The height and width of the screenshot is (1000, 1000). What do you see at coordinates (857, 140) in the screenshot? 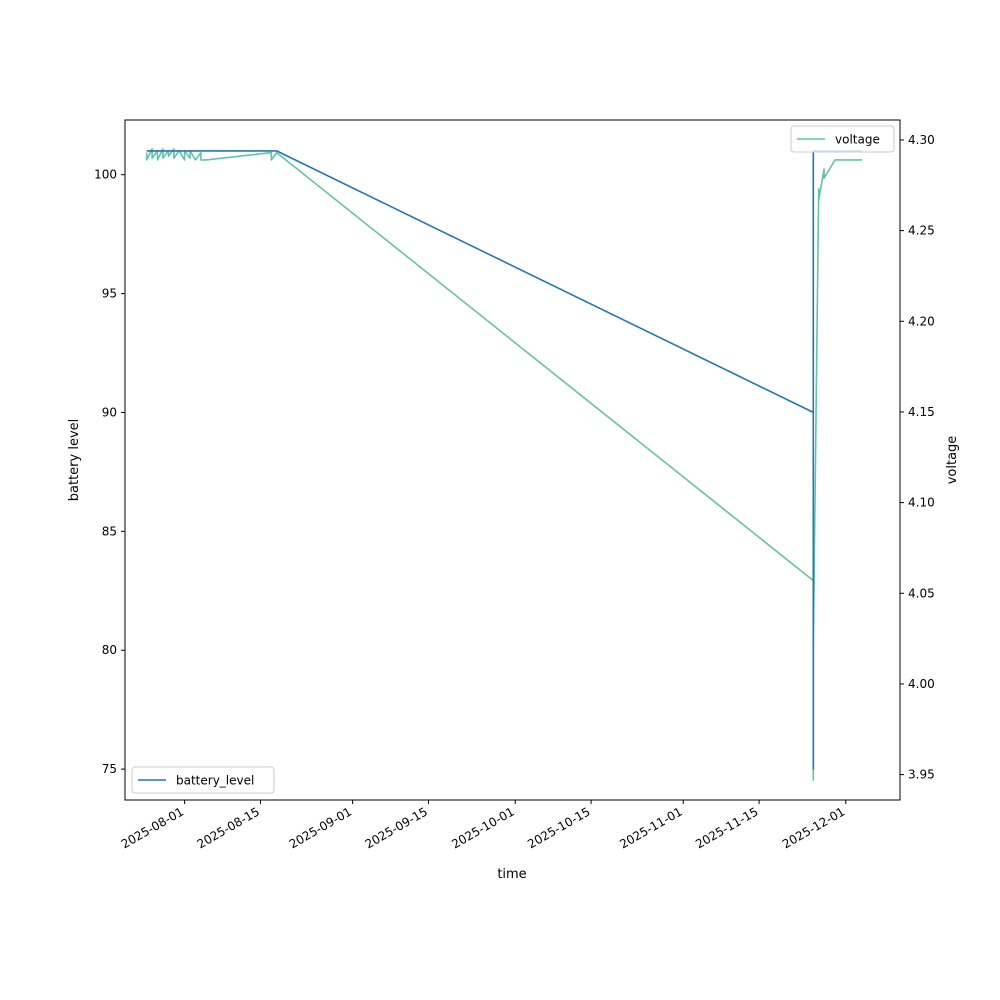
I see `legend-label: voltage` at bounding box center [857, 140].